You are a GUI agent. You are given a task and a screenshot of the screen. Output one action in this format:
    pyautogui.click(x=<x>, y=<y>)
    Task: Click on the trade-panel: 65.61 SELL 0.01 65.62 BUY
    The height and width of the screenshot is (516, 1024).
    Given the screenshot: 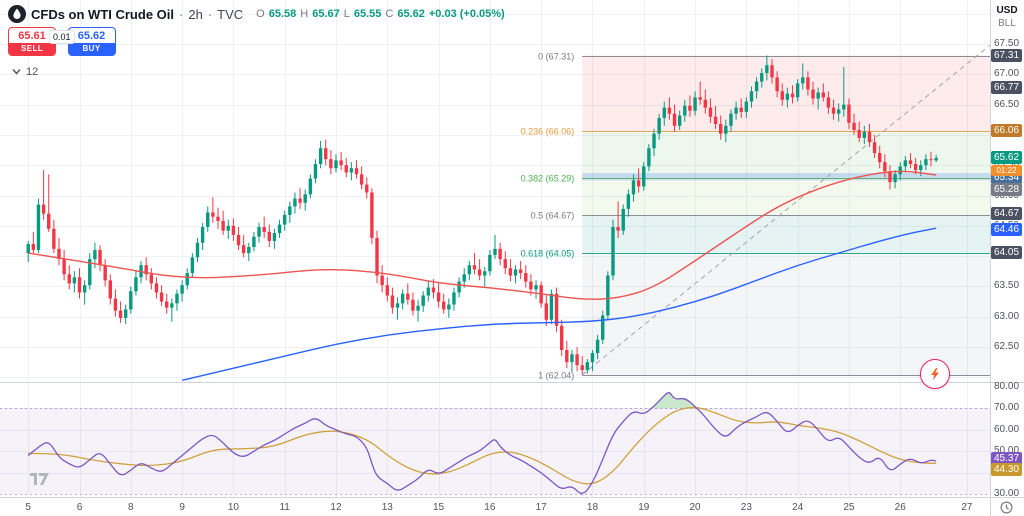 What is the action you would take?
    pyautogui.click(x=62, y=41)
    